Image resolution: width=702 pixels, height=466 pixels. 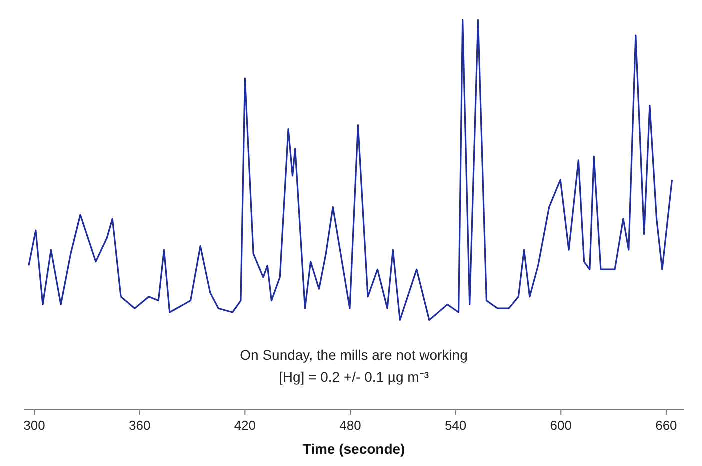 I want to click on x-tick-label: 540, so click(x=455, y=425).